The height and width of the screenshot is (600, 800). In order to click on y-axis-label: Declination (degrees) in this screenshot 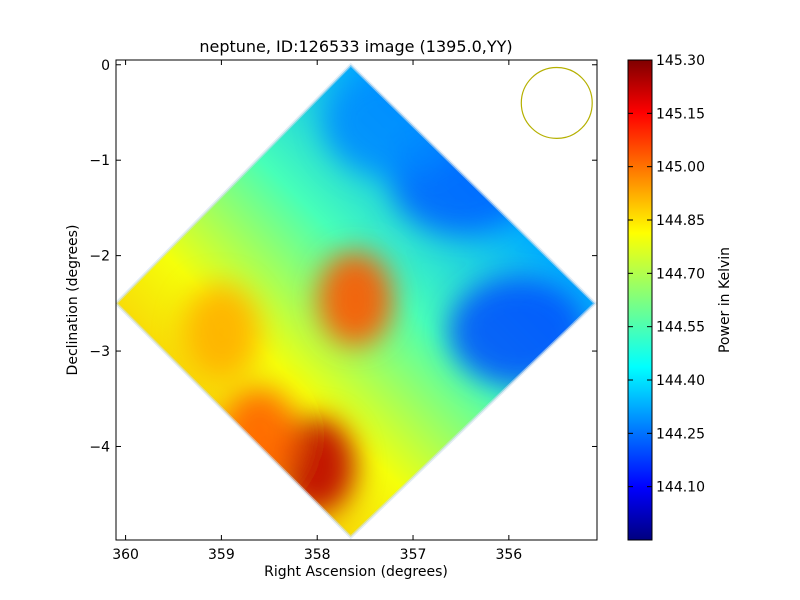, I will do `click(73, 300)`.